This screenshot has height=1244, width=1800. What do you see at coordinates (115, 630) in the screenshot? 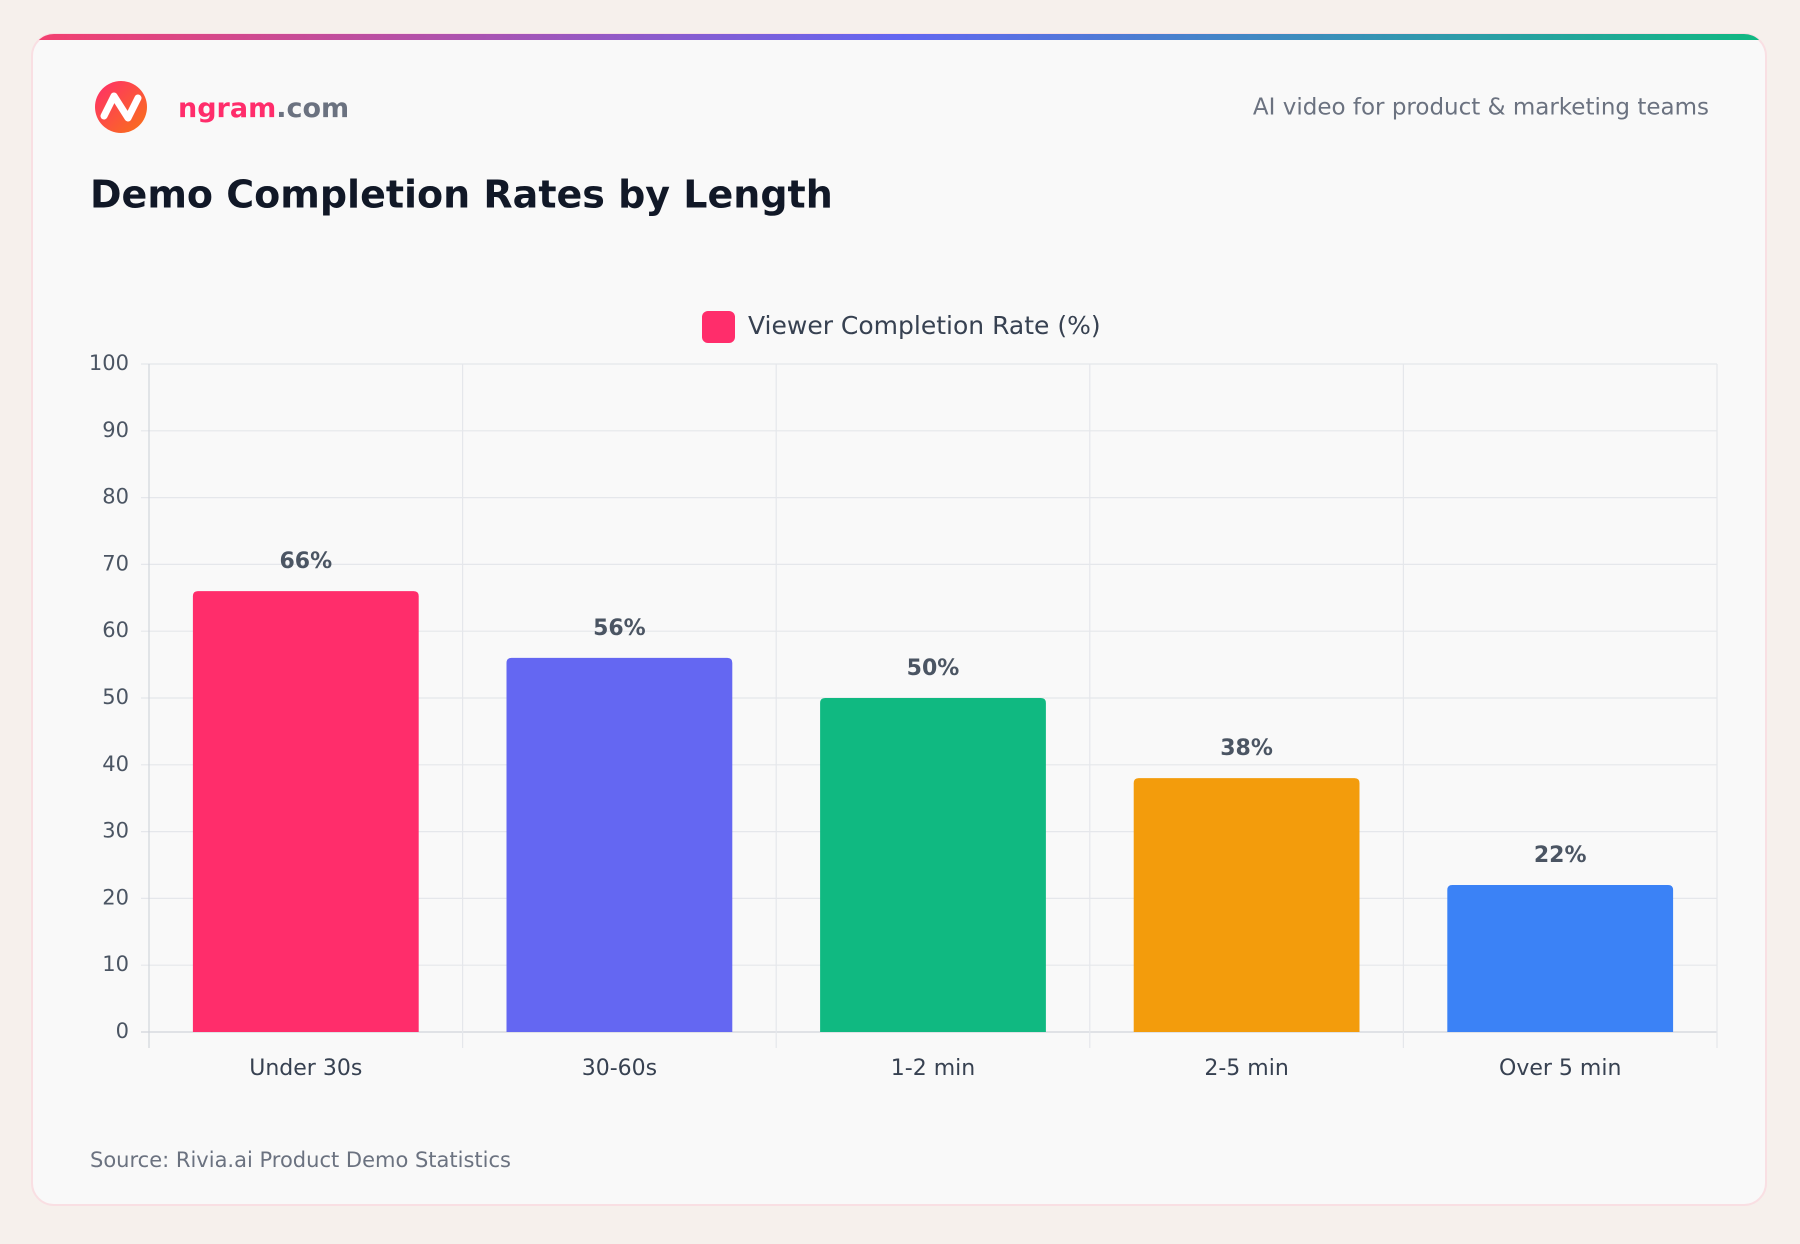
I see `y-tick-label: 60` at bounding box center [115, 630].